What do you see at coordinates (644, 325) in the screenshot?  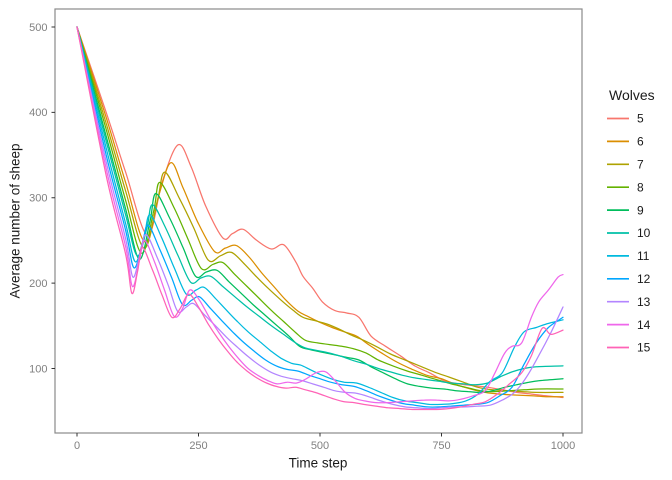 I see `legend-item-label: 14` at bounding box center [644, 325].